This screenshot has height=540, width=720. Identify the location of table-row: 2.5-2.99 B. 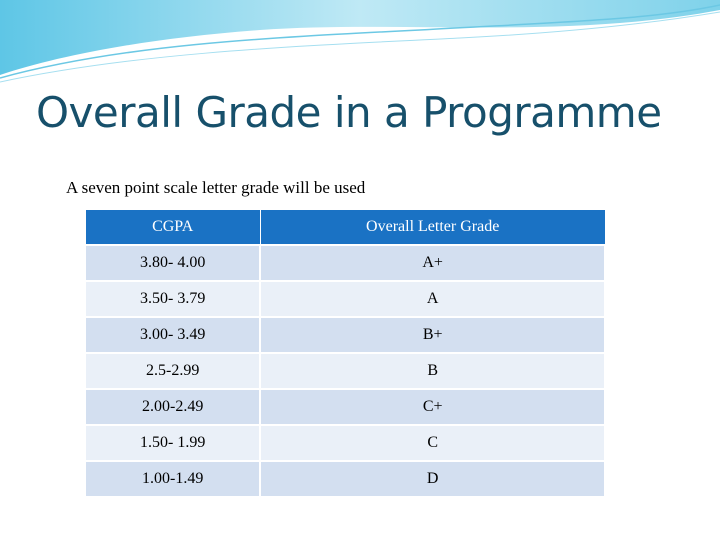
(344, 371).